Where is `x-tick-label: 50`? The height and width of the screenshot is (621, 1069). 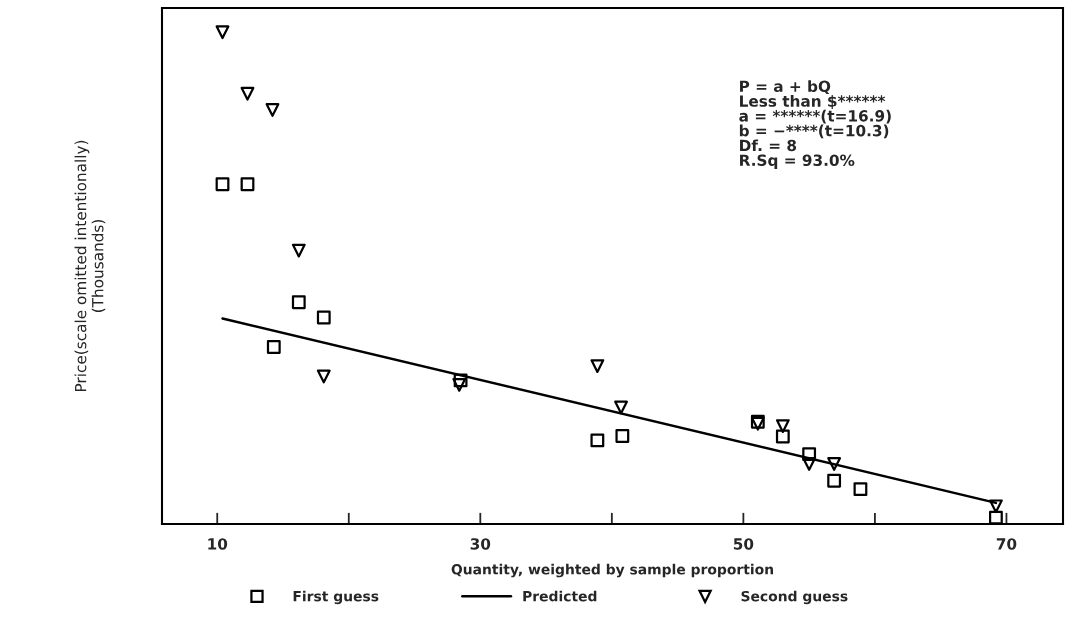
x-tick-label: 50 is located at coordinates (743, 544).